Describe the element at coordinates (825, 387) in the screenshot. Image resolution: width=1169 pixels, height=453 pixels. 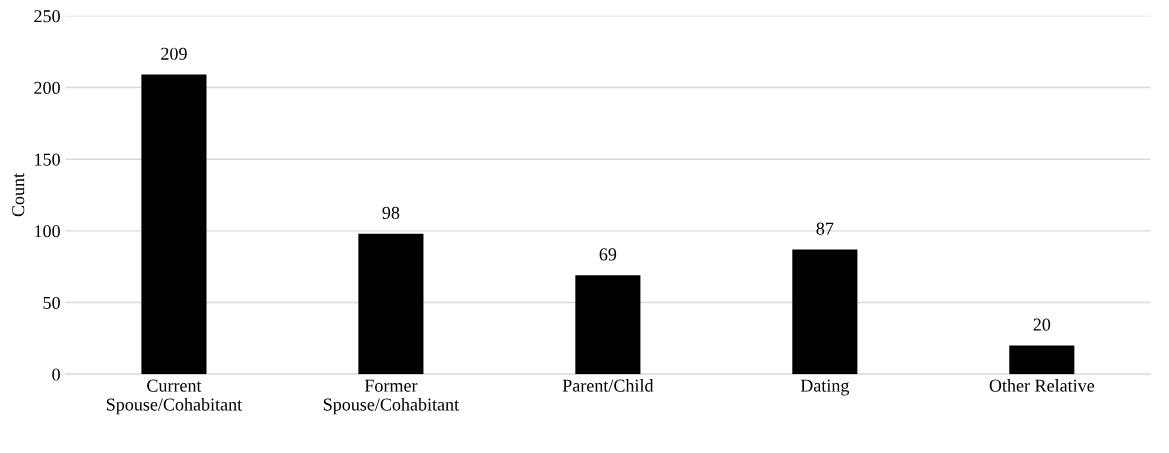
I see `x-tick-label: Dating` at that location.